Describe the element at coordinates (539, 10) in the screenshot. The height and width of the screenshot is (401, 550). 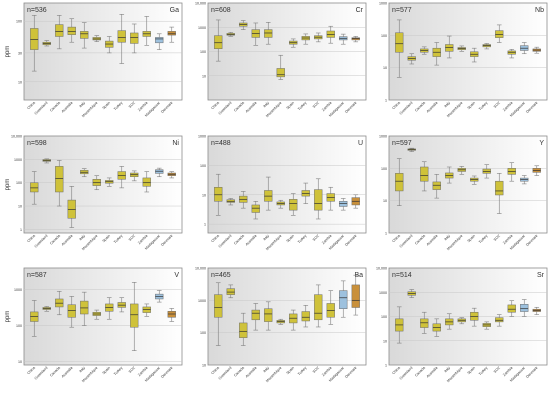
I see `element-label: Nb` at that location.